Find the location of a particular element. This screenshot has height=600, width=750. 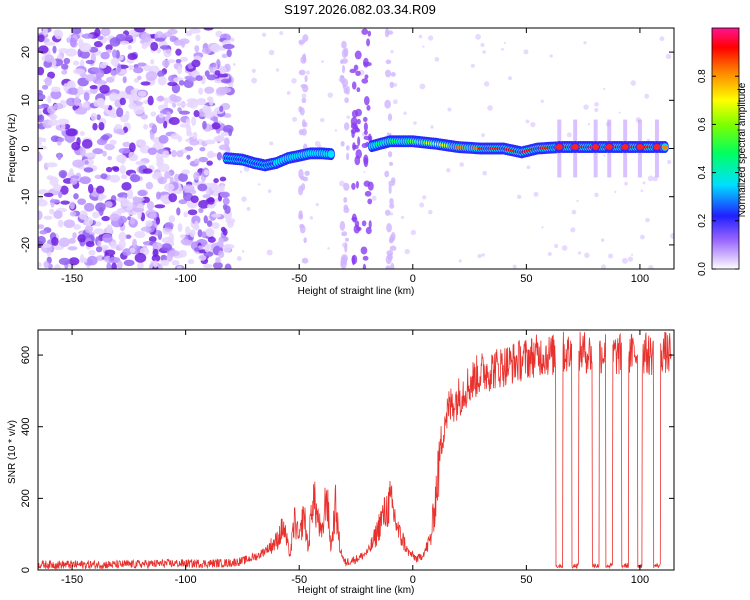

spectrogram-x-label: Height of straight line (km) is located at coordinates (356, 291).